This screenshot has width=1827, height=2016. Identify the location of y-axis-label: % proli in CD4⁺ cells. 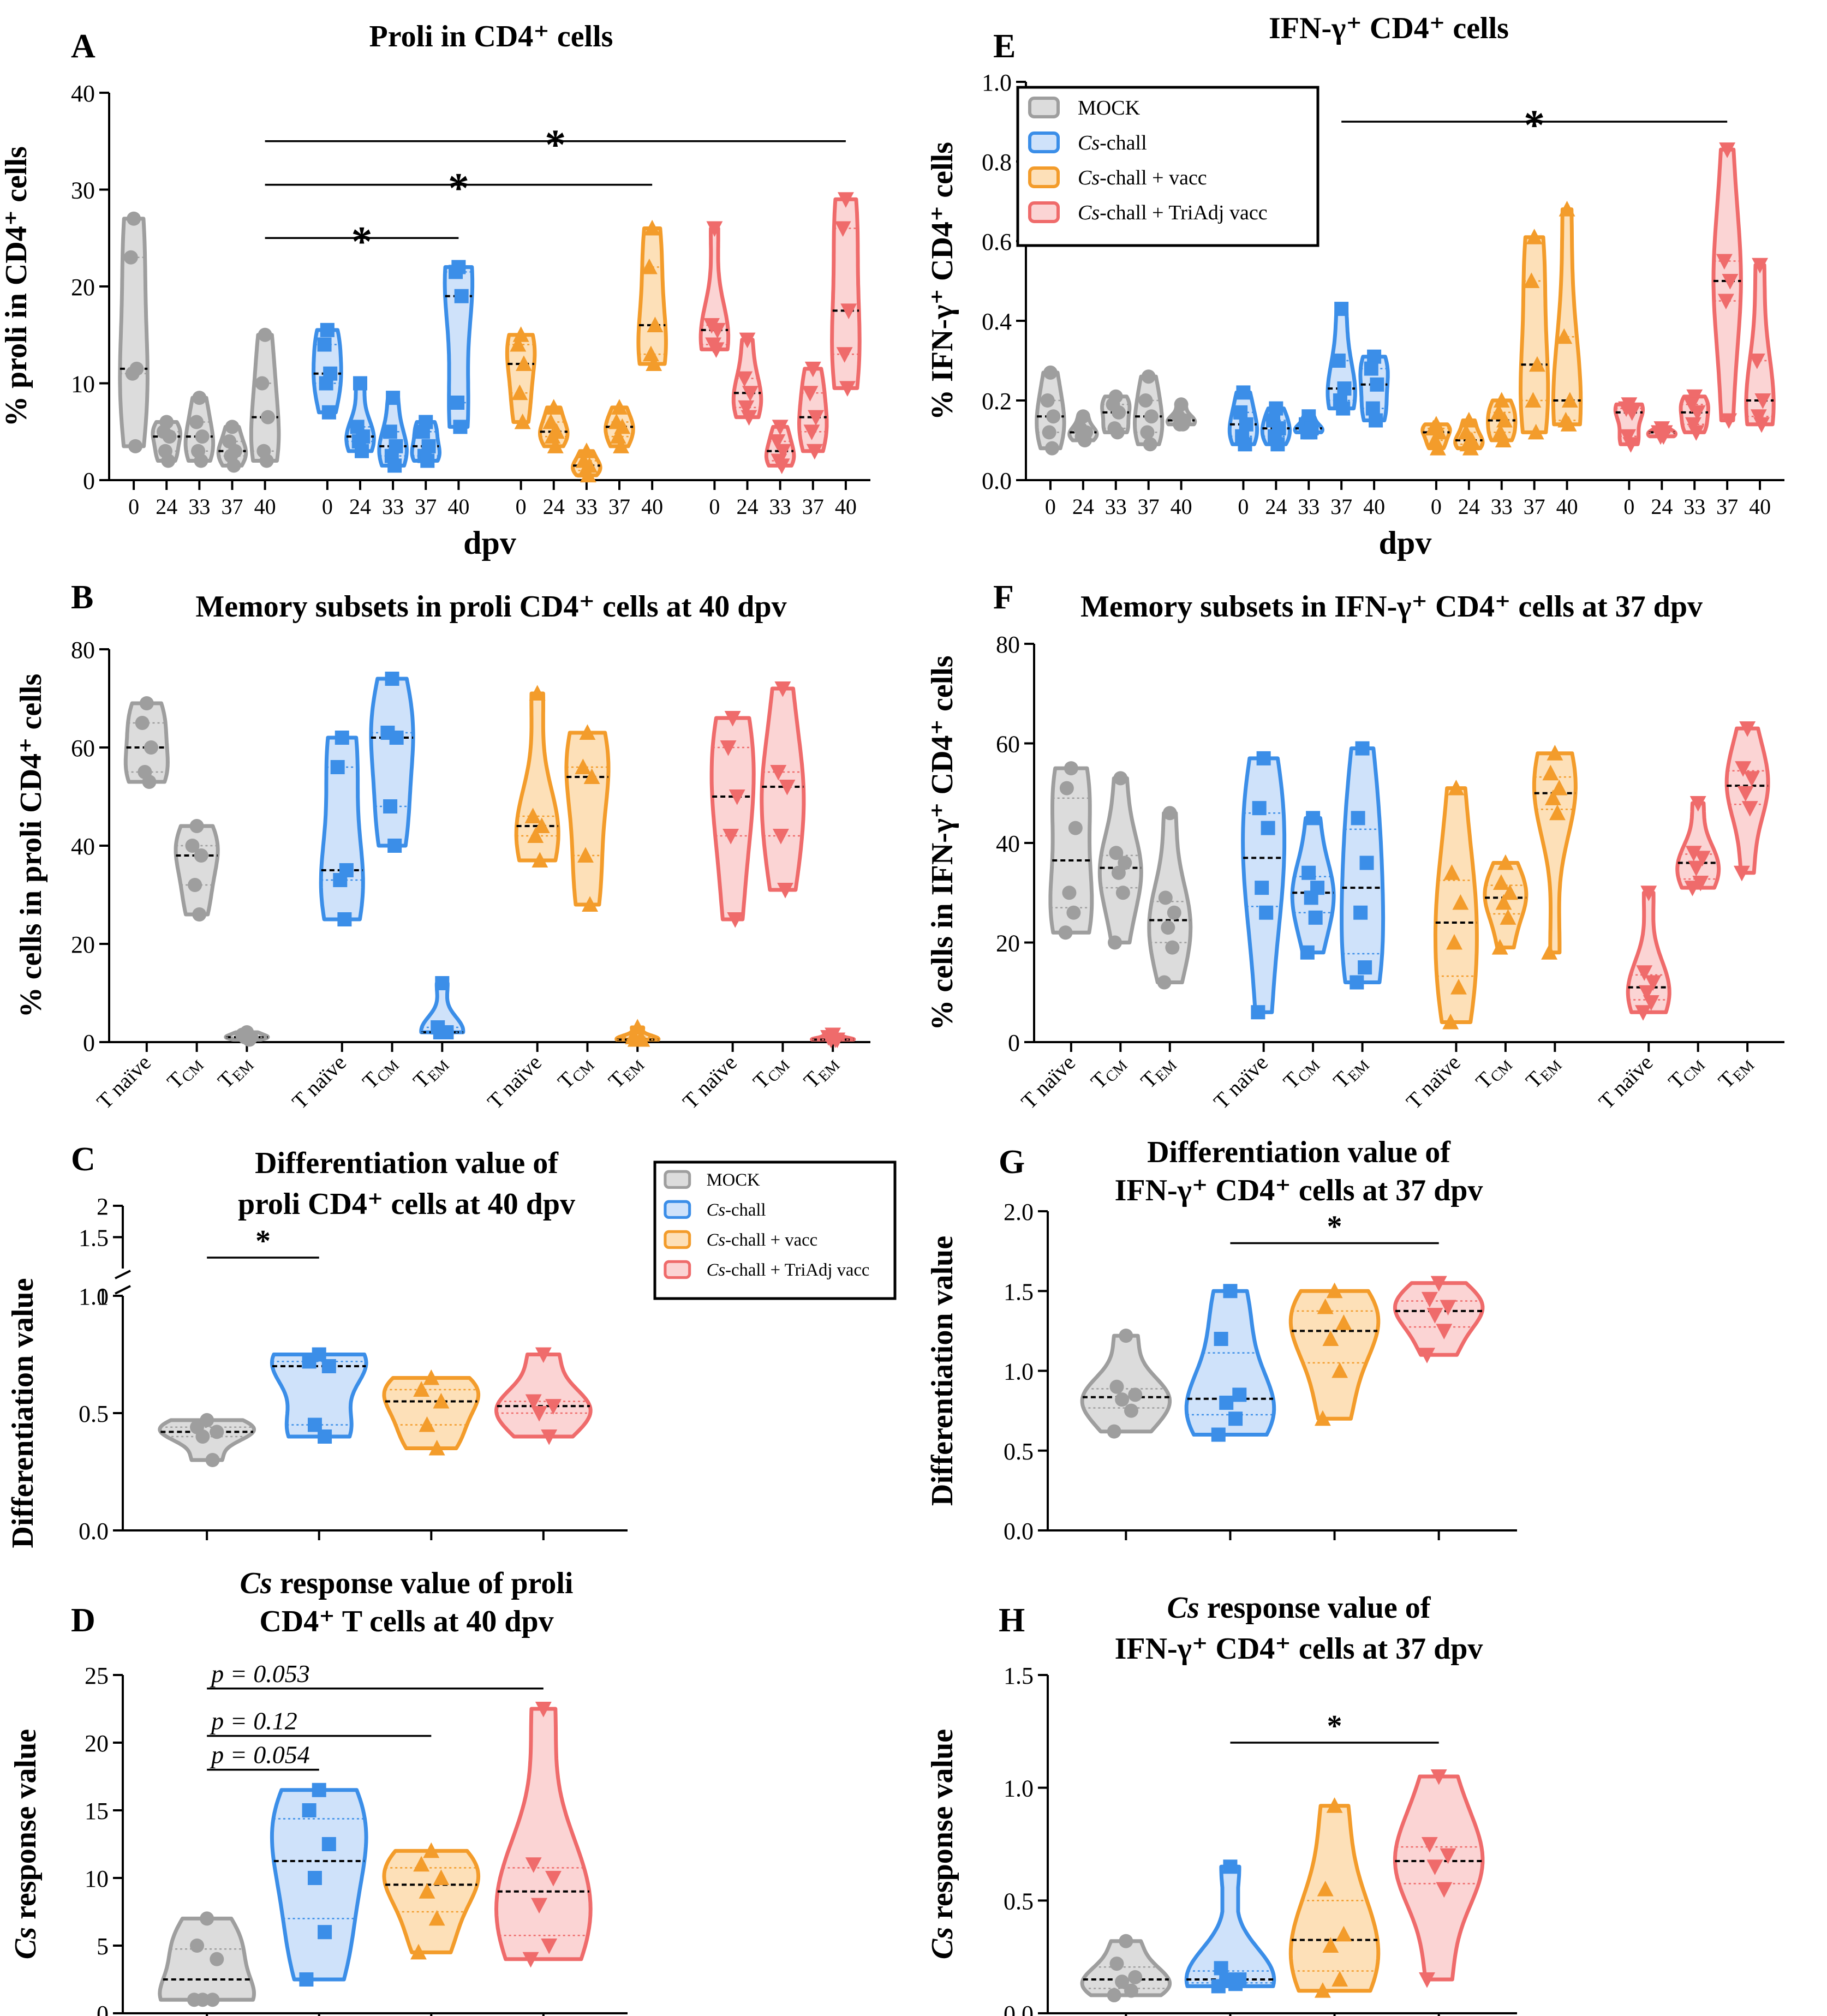
(16, 286).